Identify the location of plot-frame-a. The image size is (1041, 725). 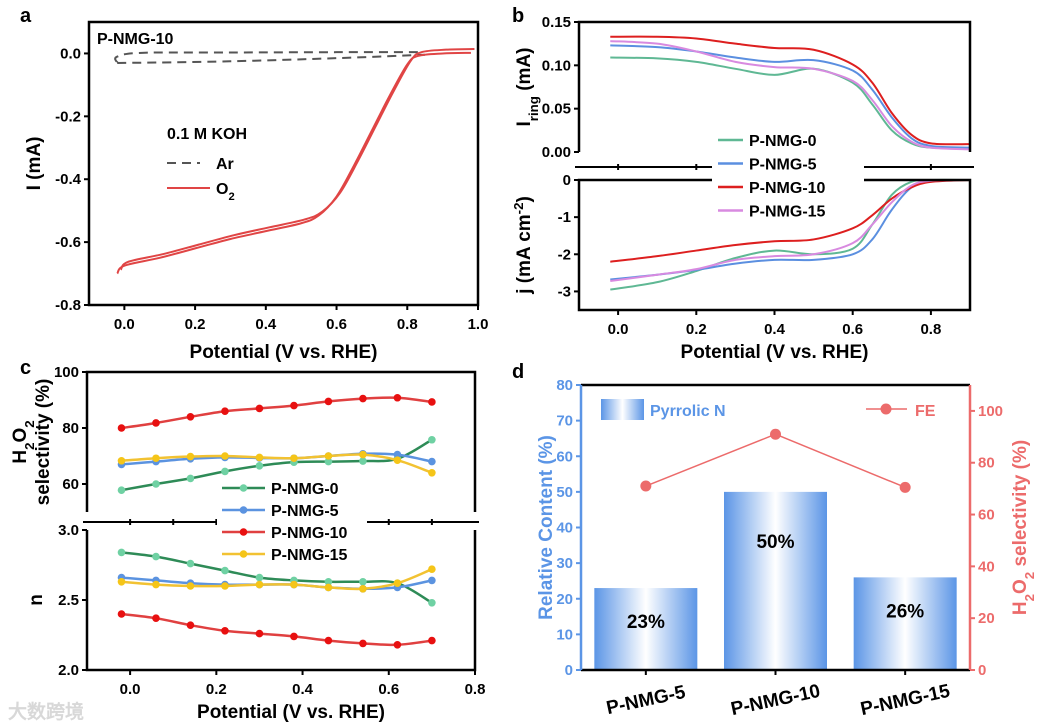
(283, 163).